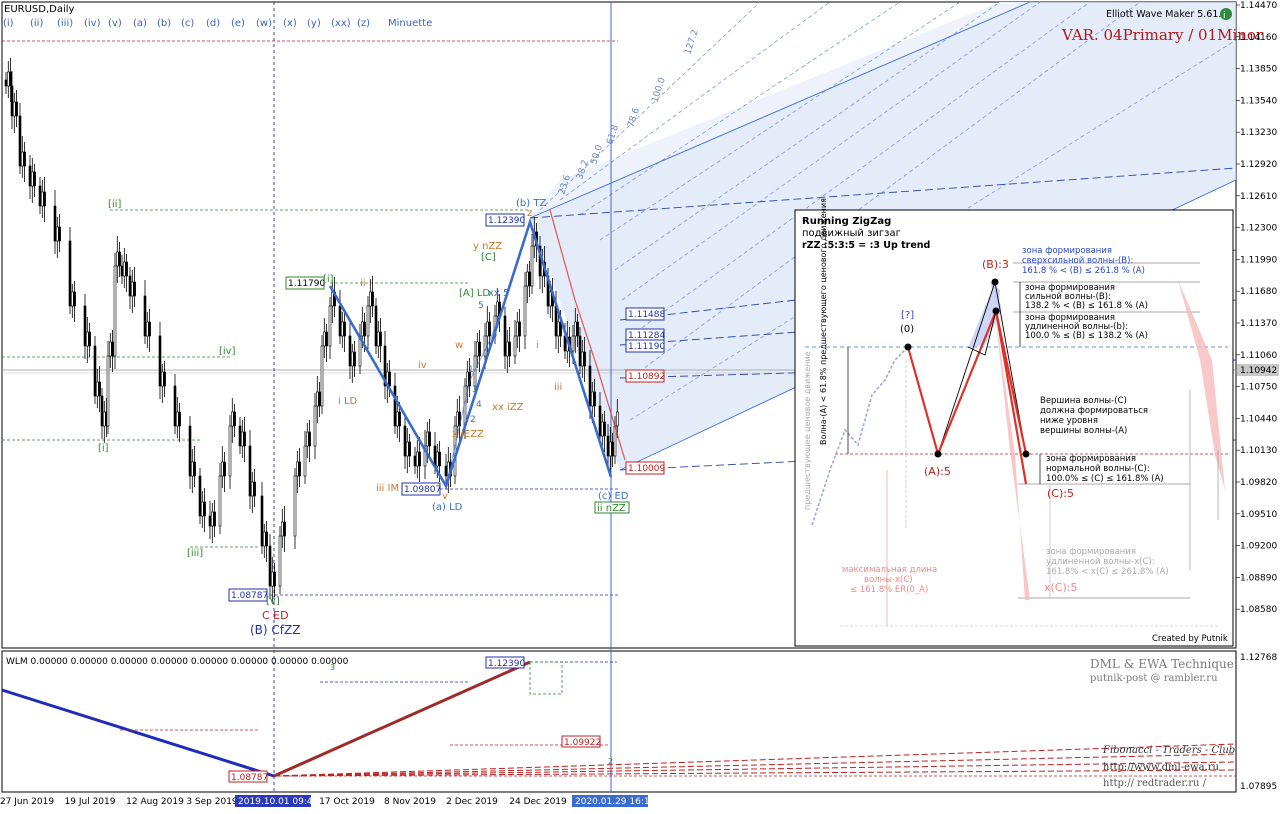  Describe the element at coordinates (213, 23) in the screenshot. I see `wave-degree-8: (d)` at that location.